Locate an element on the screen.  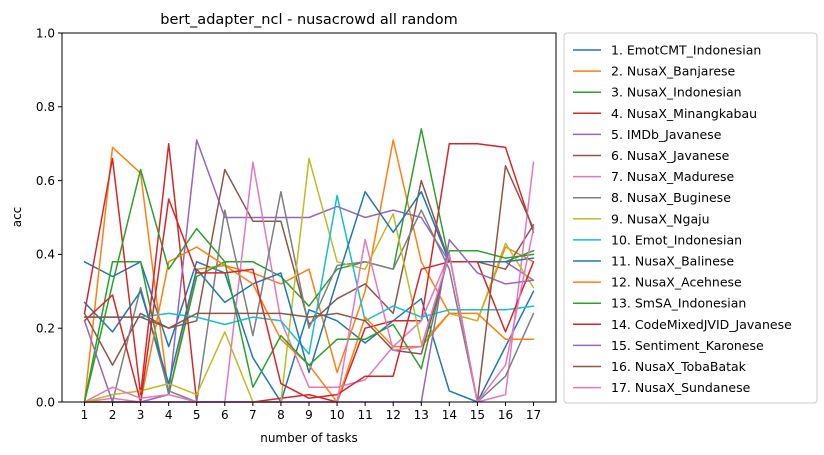
x-tick-label: 8 is located at coordinates (281, 415).